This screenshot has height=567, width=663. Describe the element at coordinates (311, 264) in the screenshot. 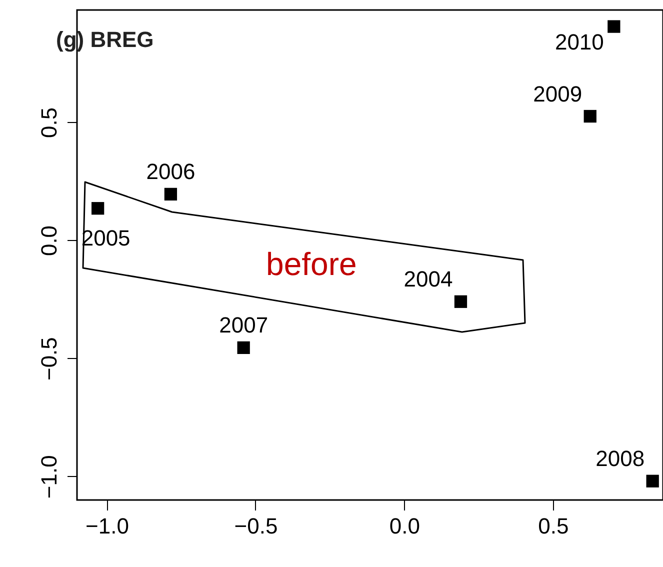

I see `annotation: before` at that location.